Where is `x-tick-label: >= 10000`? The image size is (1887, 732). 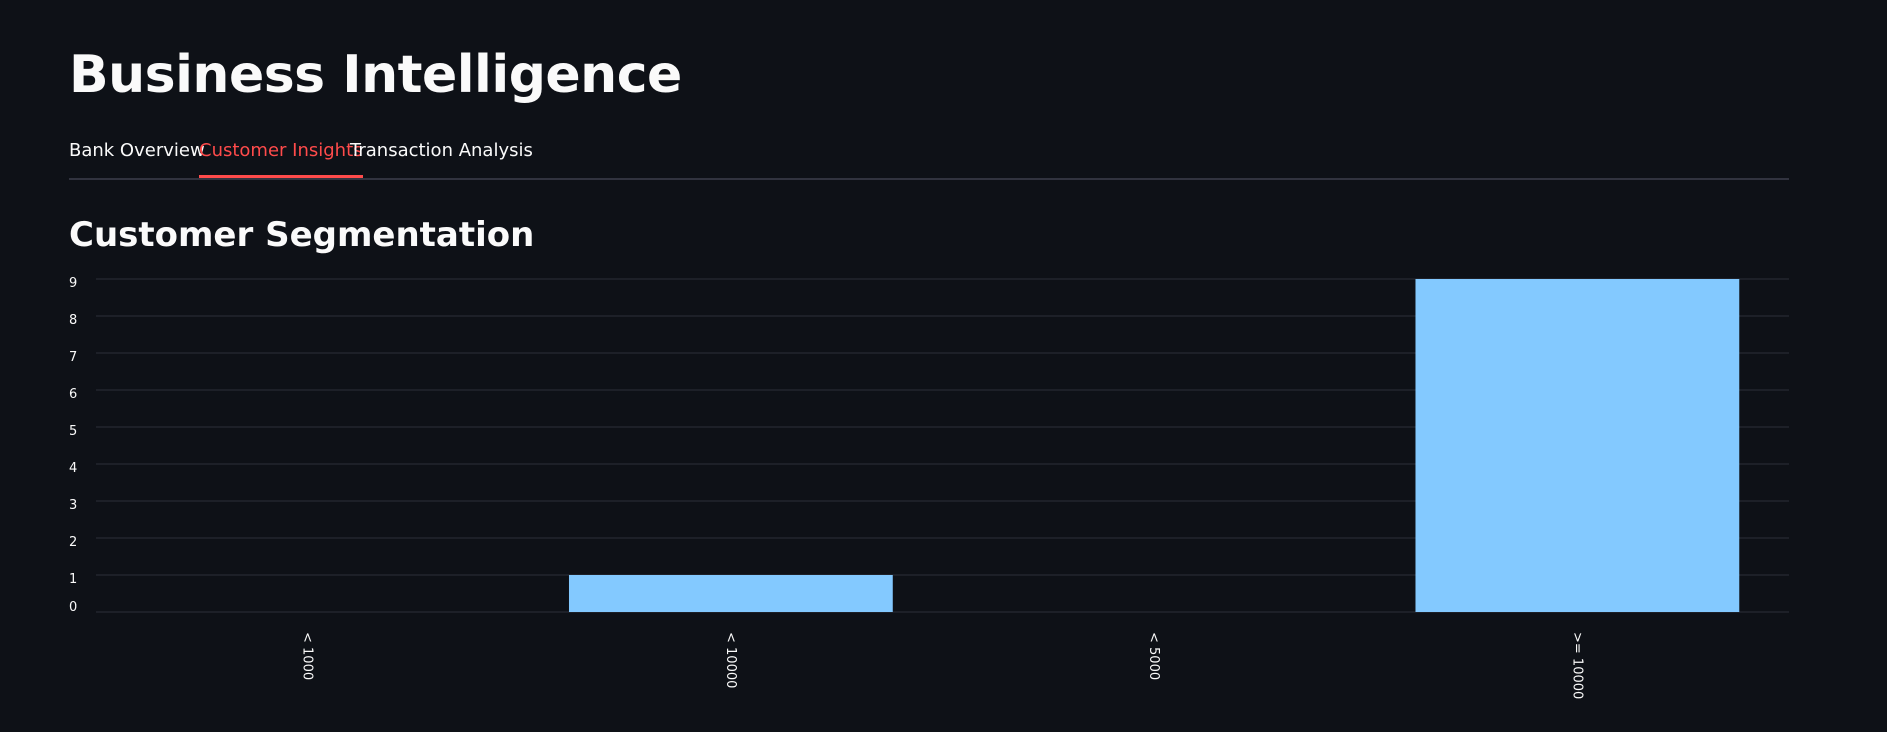 x-tick-label: >= 10000 is located at coordinates (1576, 665).